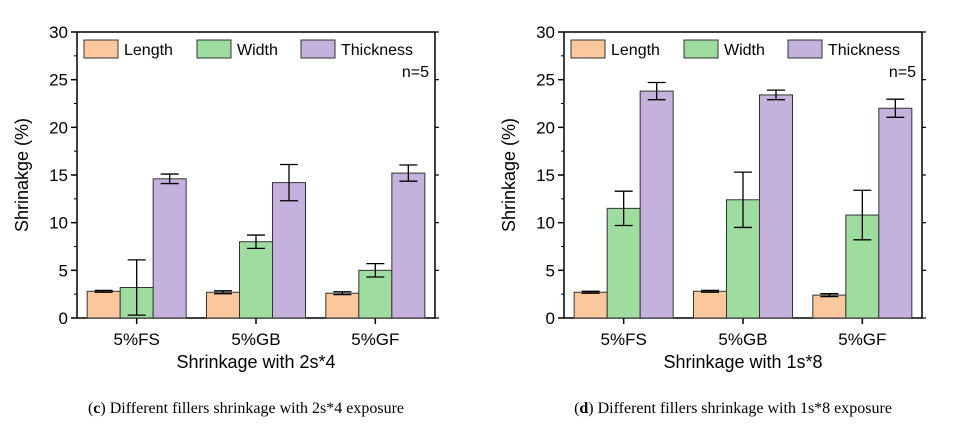 This screenshot has width=954, height=427. I want to click on caption-panel-letter: c, so click(96, 408).